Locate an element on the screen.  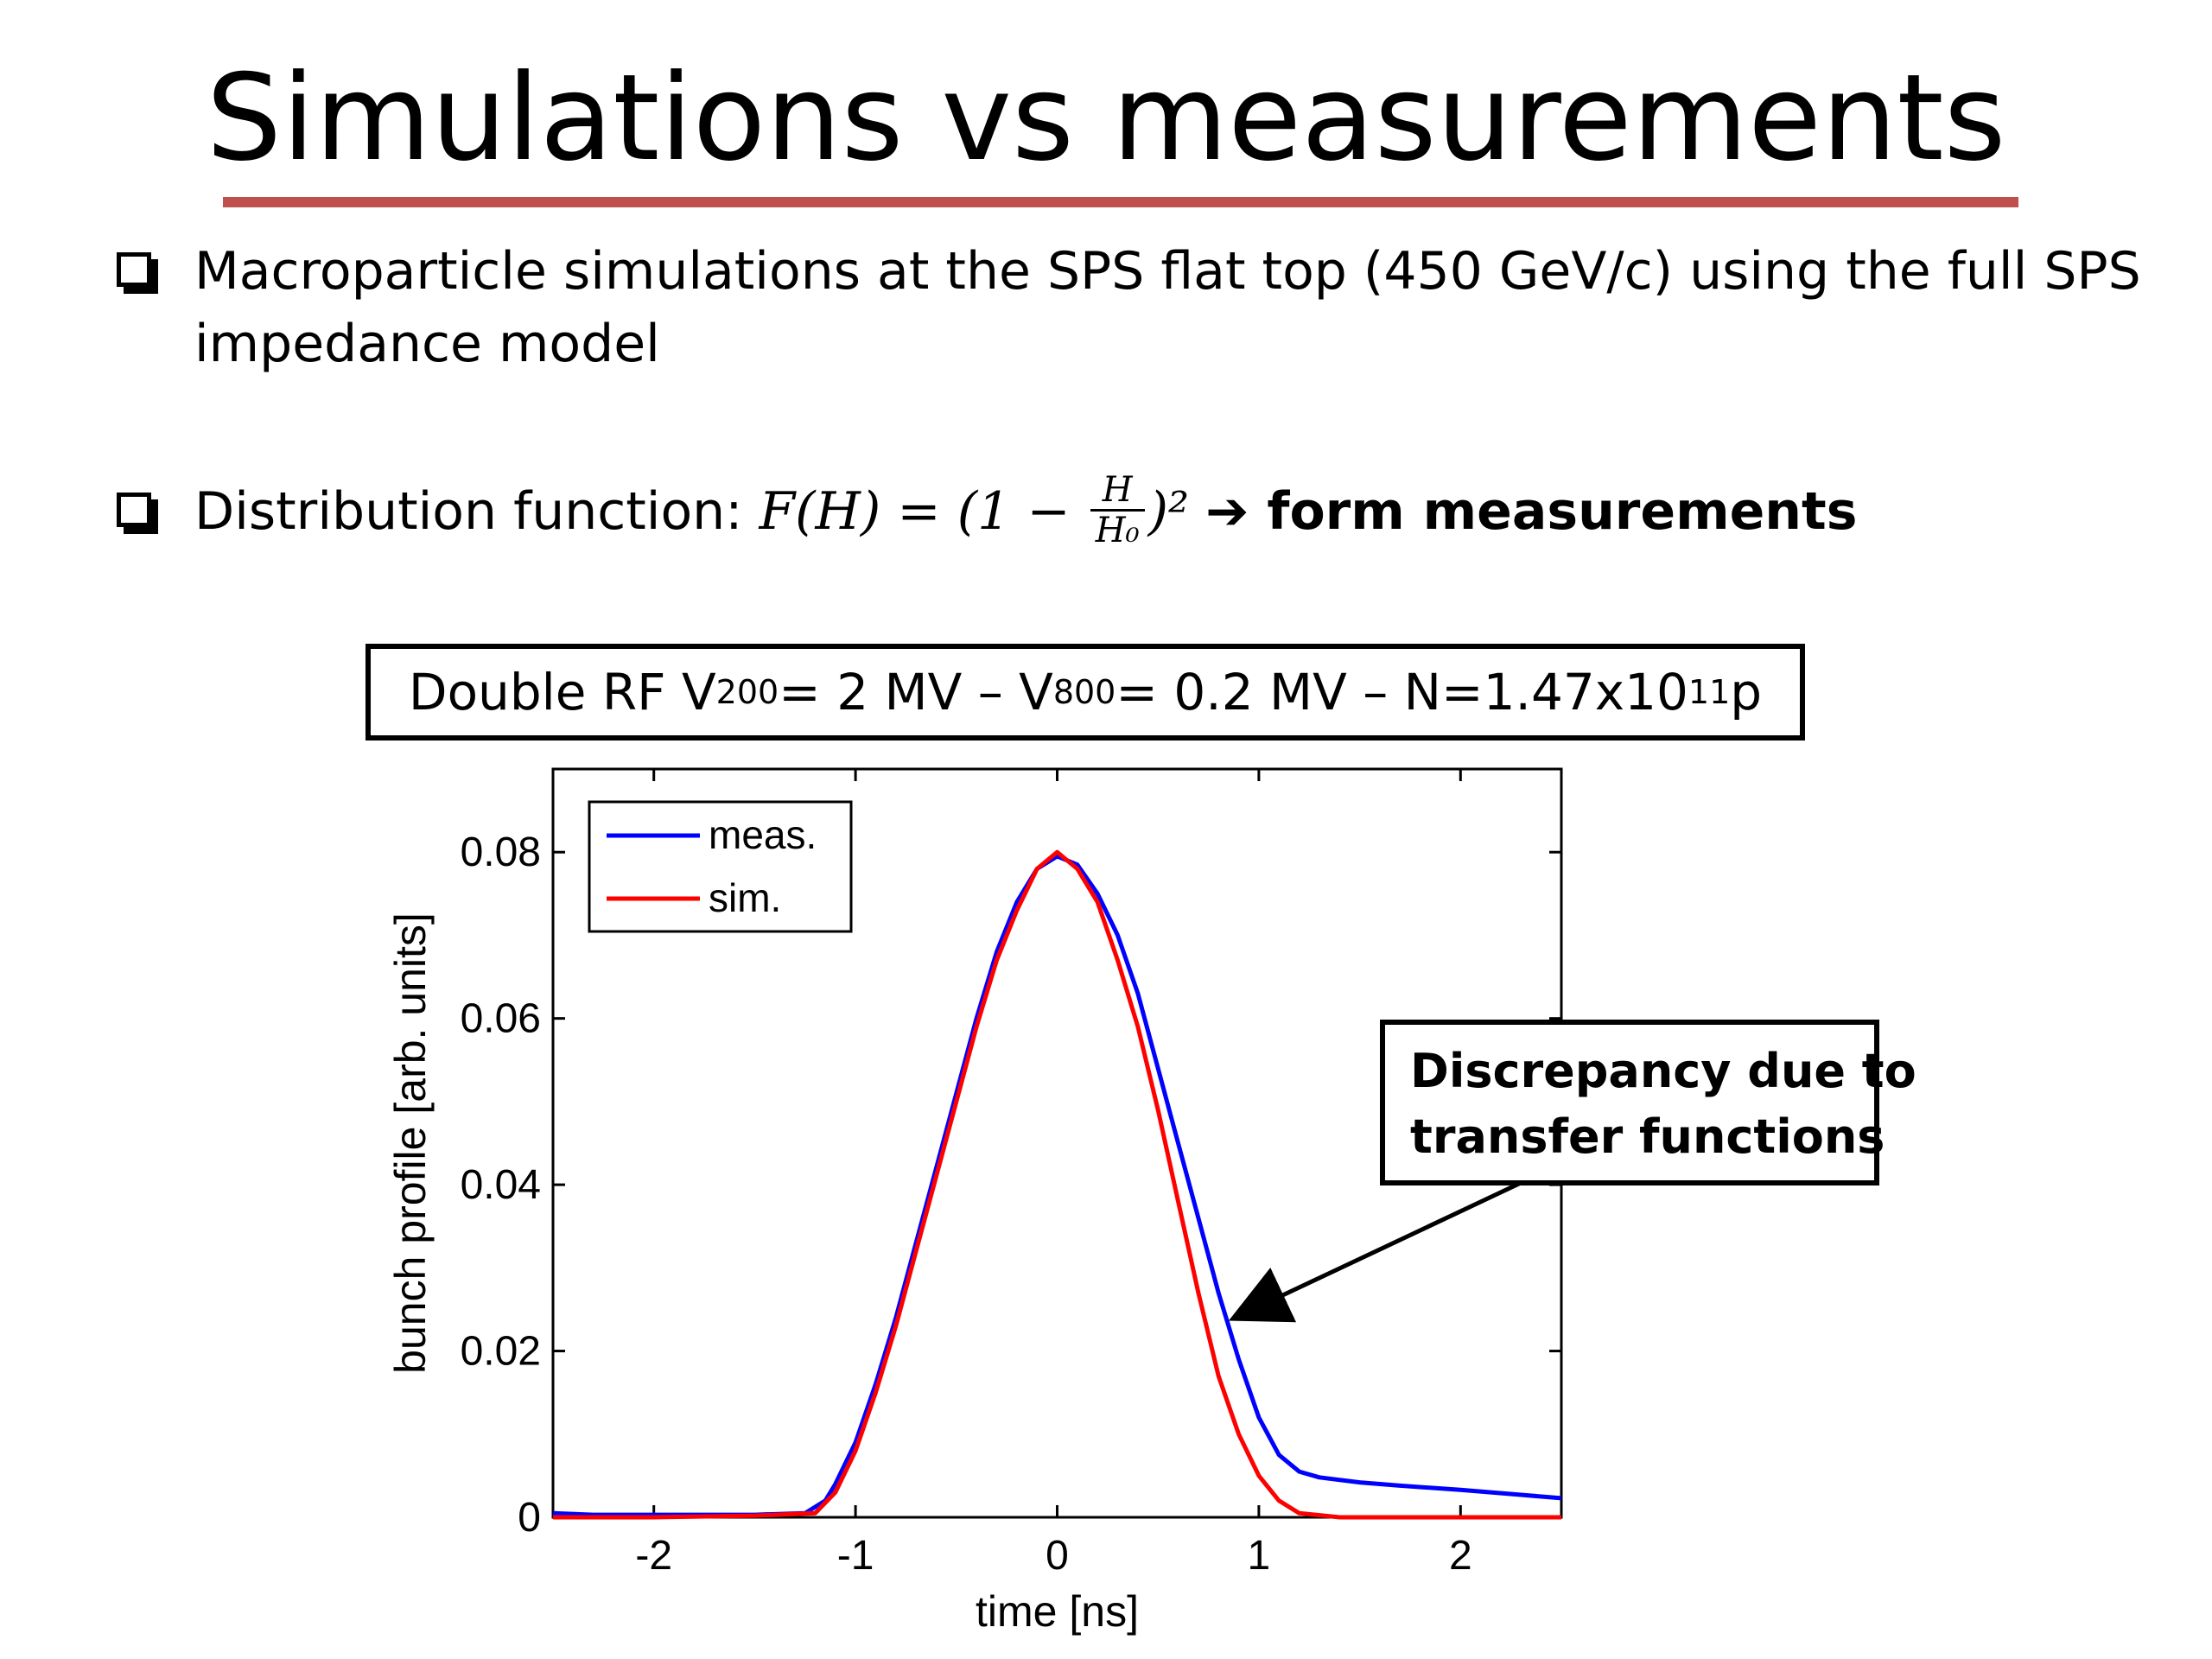
caption-sub-800: 800 is located at coordinates (1084, 692).